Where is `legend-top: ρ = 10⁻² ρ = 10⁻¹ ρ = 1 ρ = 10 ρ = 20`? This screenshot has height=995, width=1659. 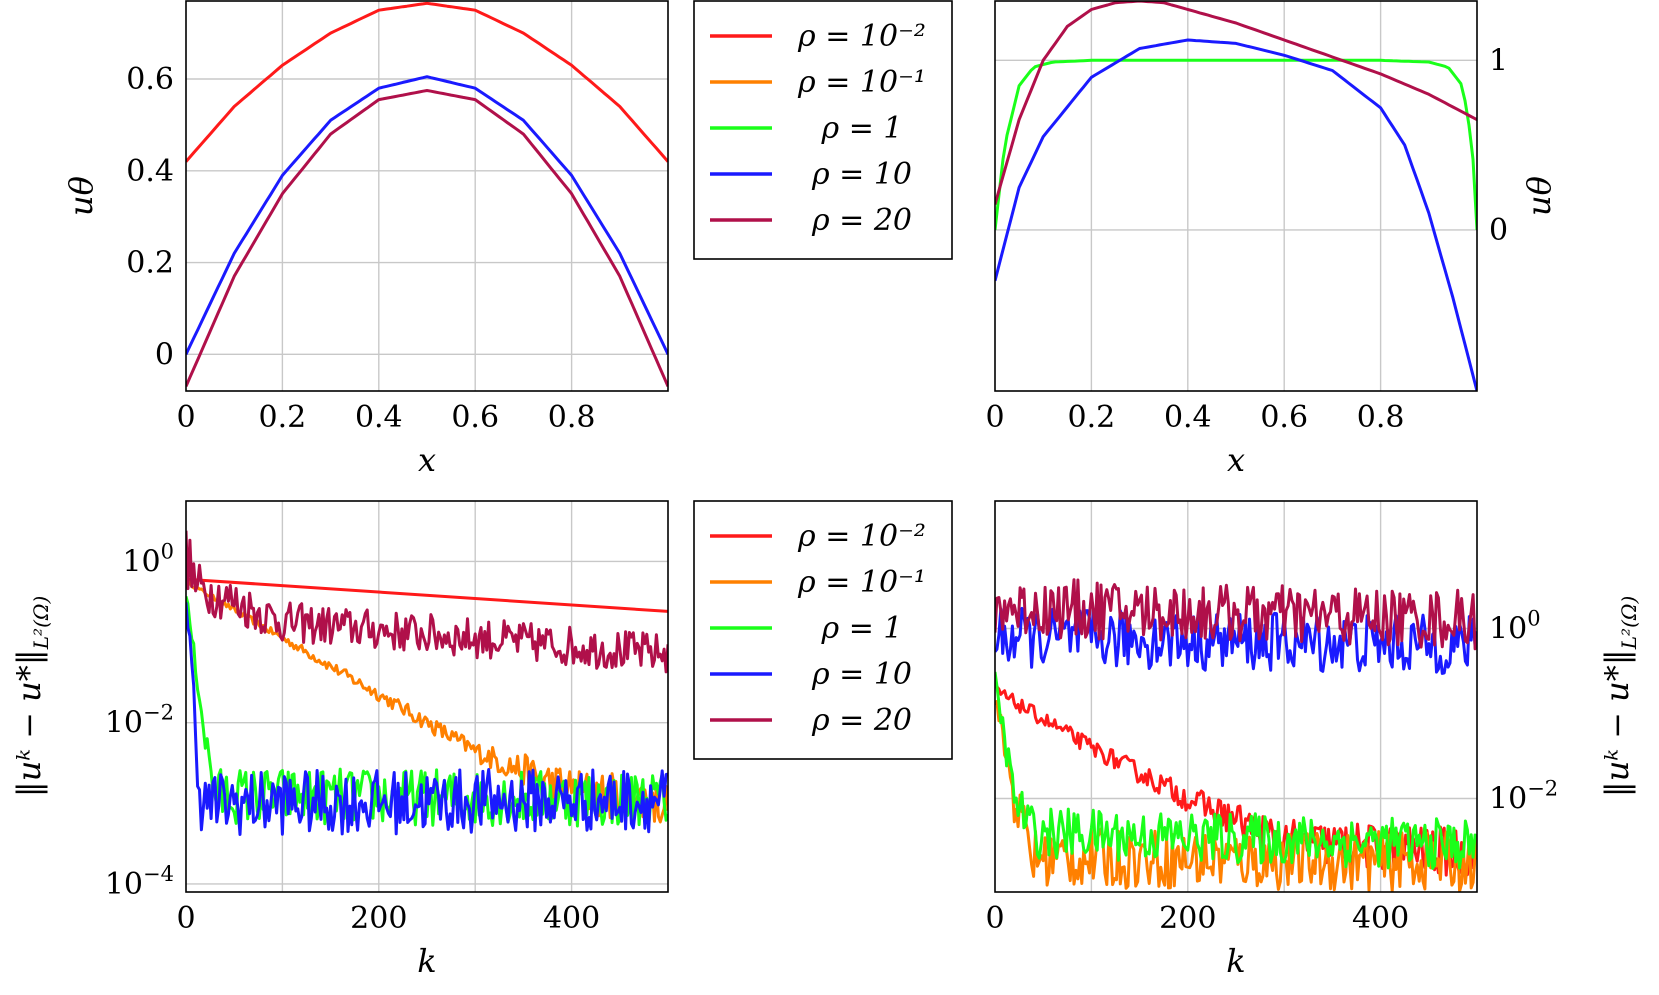 legend-top: ρ = 10⁻² ρ = 10⁻¹ ρ = 1 ρ = 10 ρ = 20 is located at coordinates (823, 130).